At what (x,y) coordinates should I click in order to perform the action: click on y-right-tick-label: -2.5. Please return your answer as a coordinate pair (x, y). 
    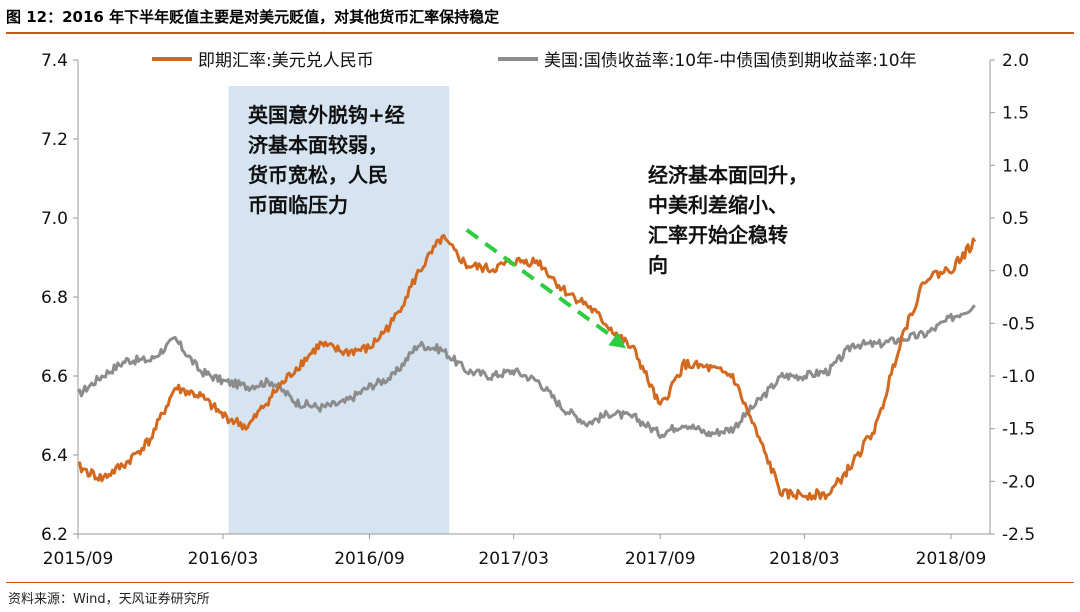
    Looking at the image, I should click on (1018, 535).